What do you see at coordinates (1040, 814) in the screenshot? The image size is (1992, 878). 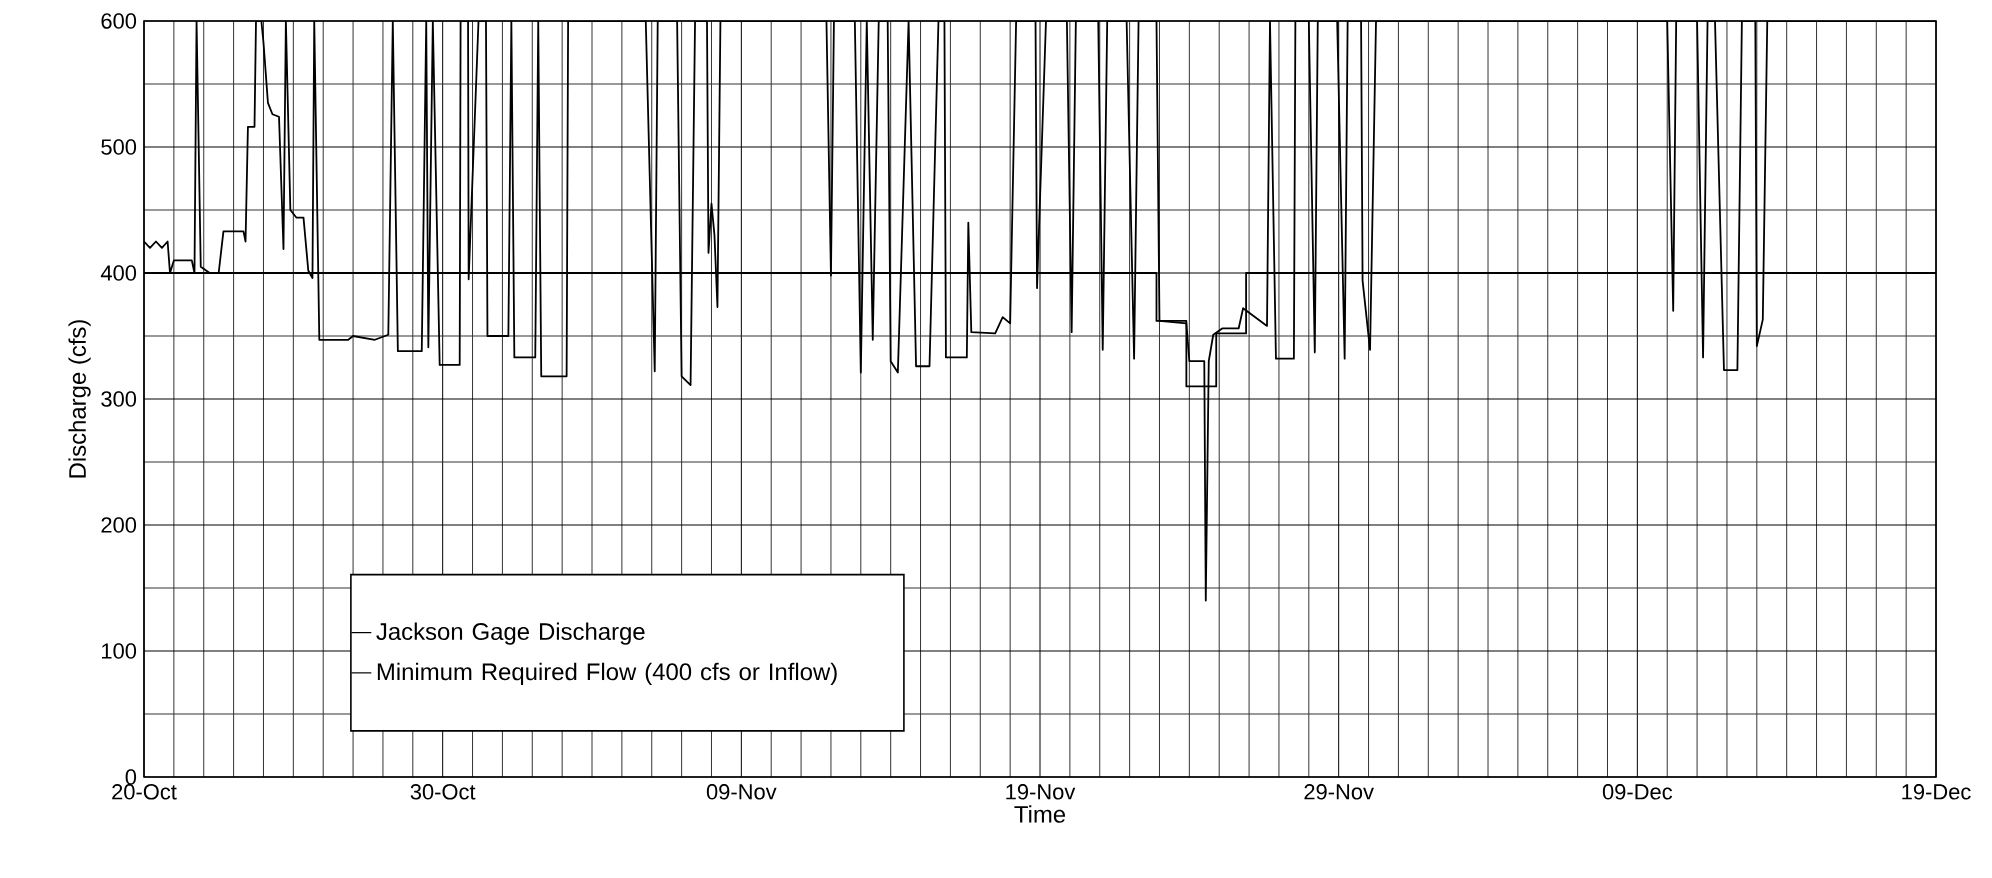 I see `x-axis-title: Time` at bounding box center [1040, 814].